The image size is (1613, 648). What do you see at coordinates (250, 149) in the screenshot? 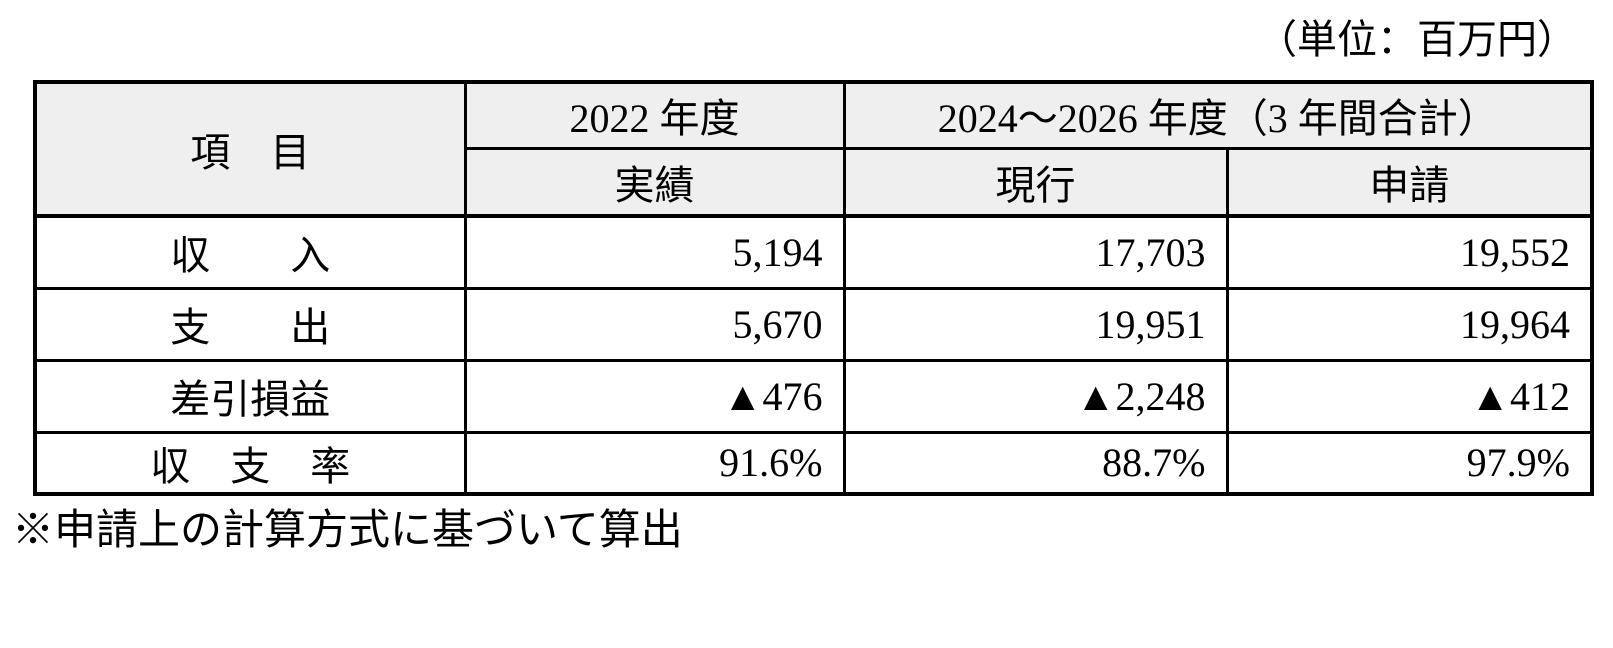
I see `header-item-column: 項 目` at bounding box center [250, 149].